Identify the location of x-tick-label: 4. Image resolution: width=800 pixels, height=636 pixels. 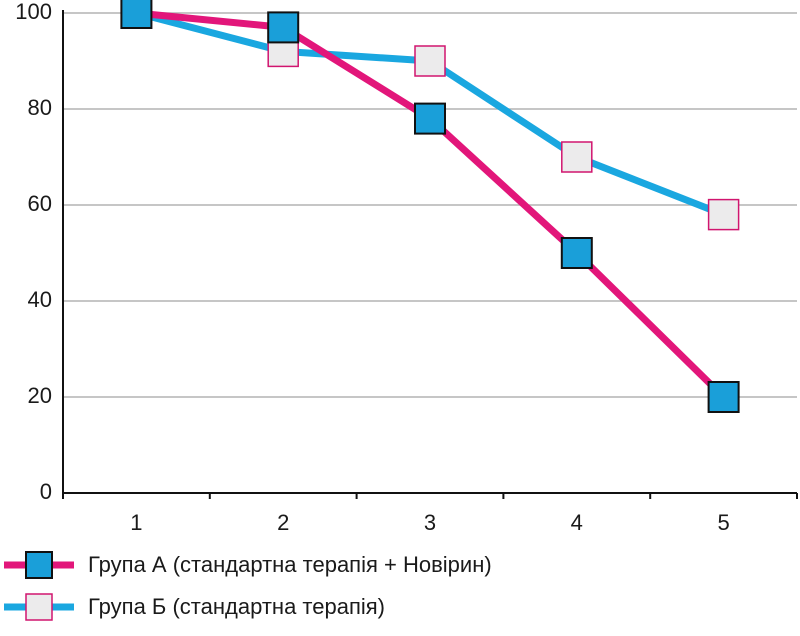
(577, 522).